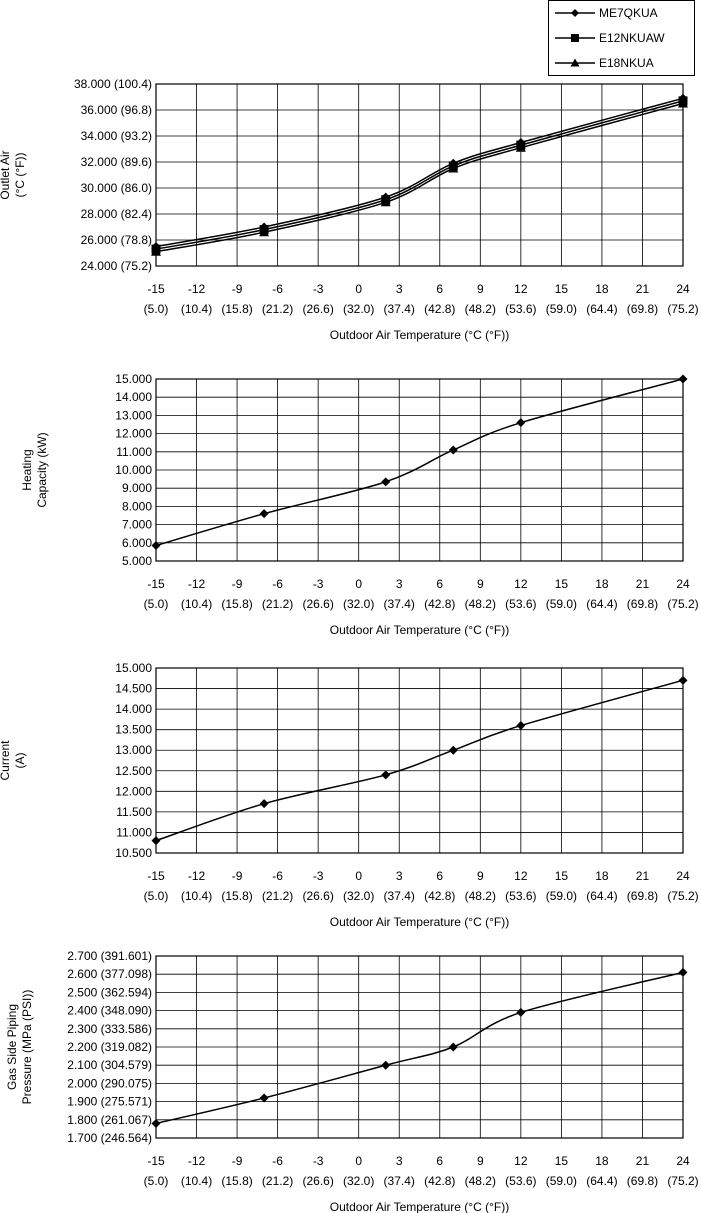 The width and height of the screenshot is (701, 1213). I want to click on y-tick-label: 9.000, so click(137, 488).